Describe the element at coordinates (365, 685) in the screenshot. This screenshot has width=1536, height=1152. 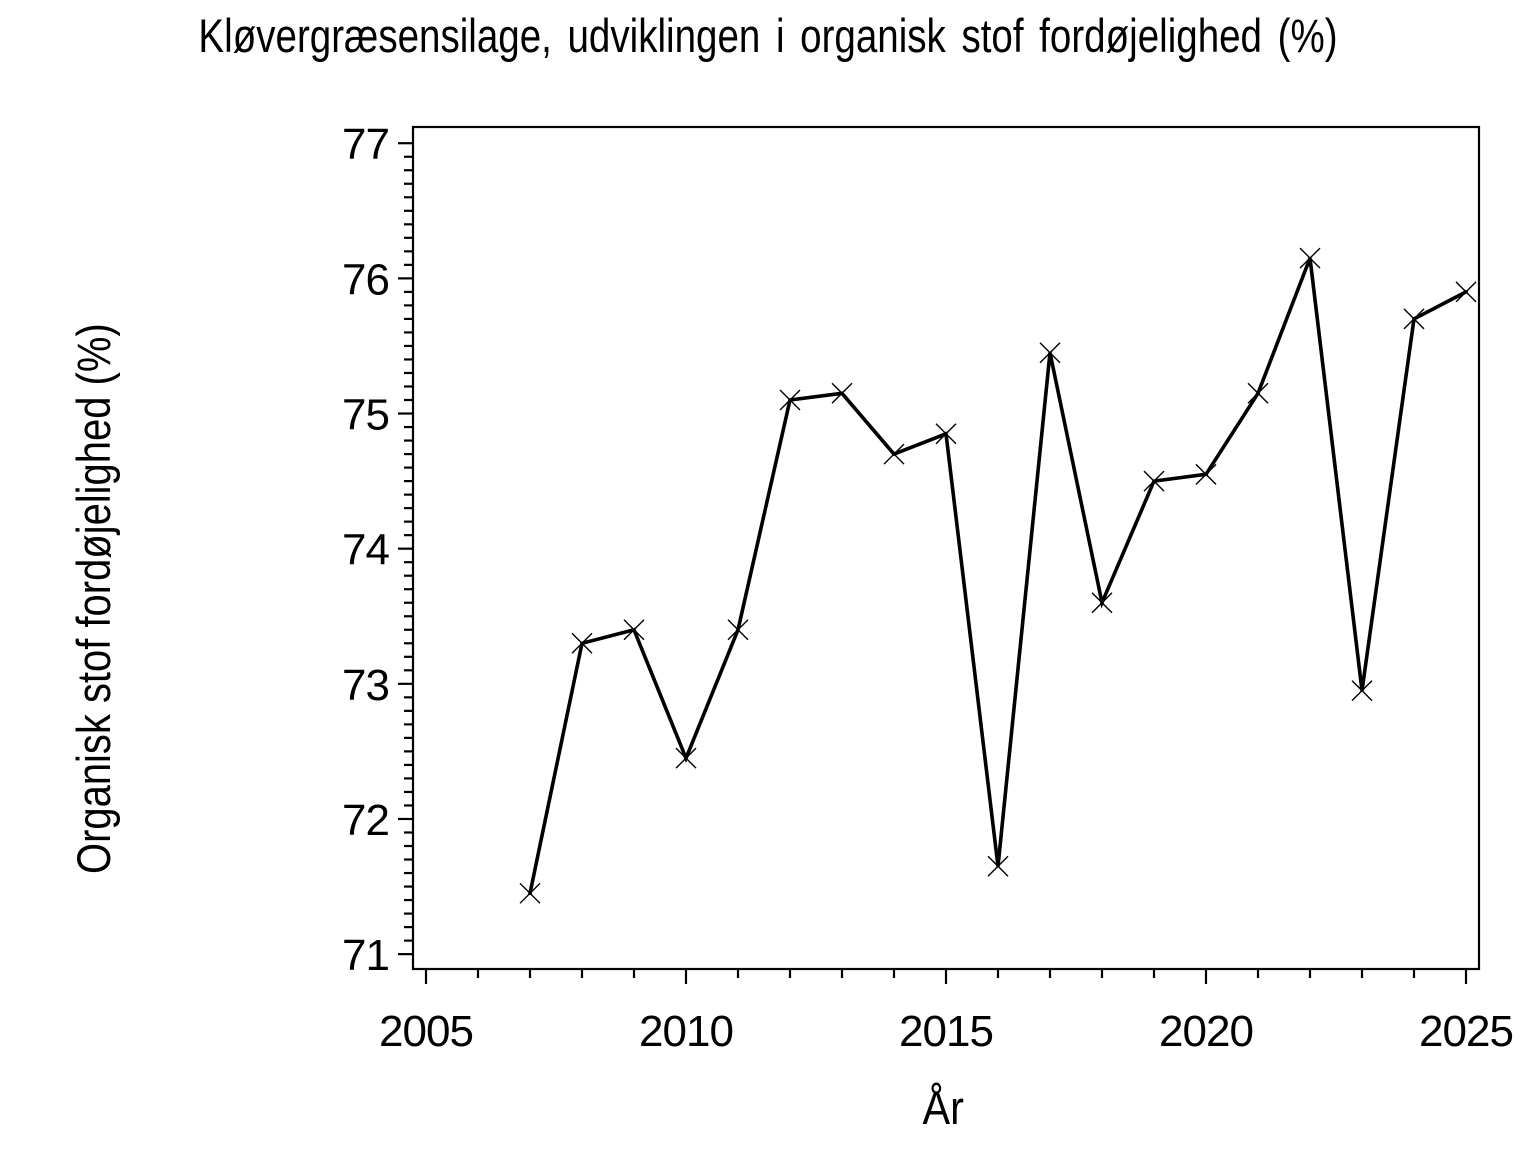
I see `y-axis-tick-label: 73` at that location.